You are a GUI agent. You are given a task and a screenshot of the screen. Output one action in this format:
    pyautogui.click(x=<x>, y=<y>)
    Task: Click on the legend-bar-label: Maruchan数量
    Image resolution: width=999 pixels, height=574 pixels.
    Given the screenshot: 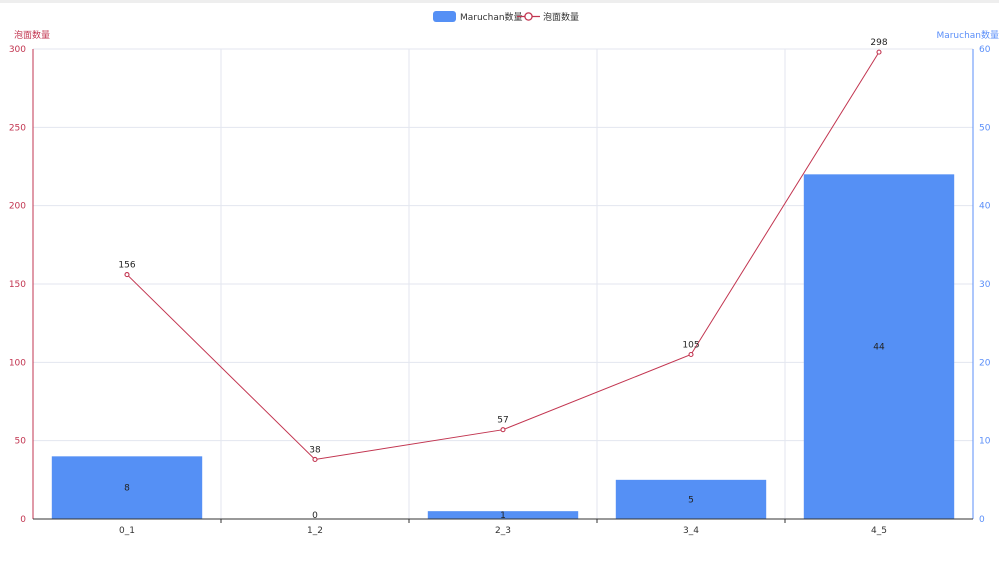 What is the action you would take?
    pyautogui.click(x=491, y=17)
    